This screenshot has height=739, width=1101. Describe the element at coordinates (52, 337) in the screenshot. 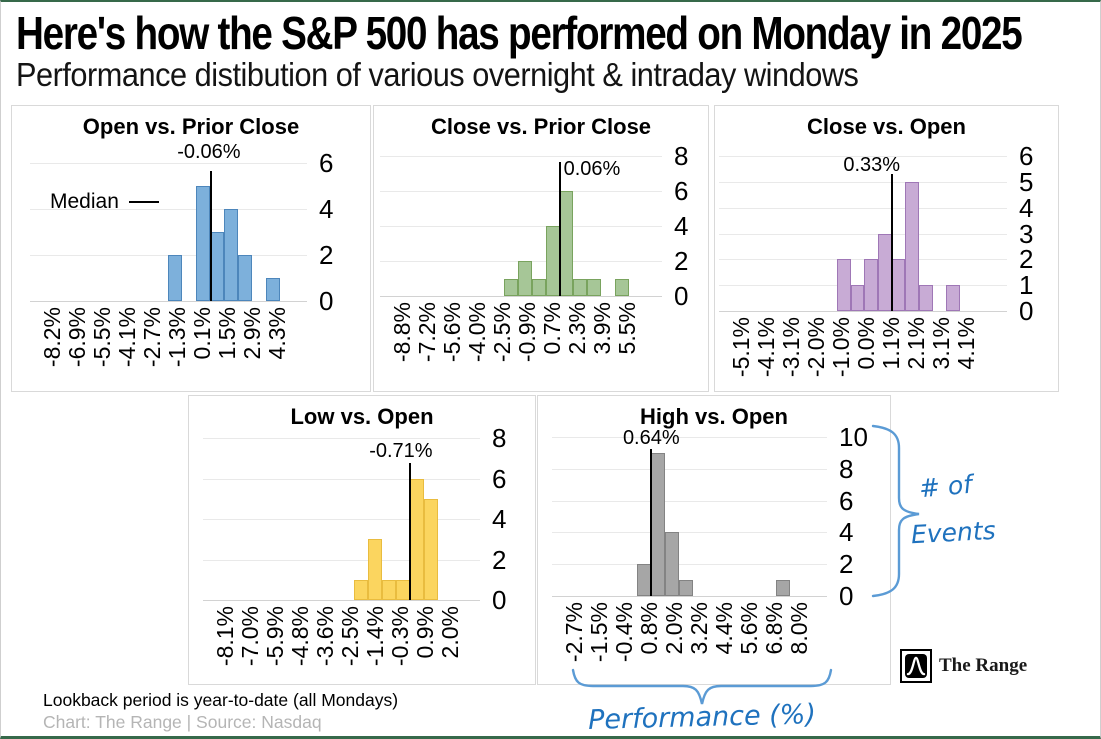

I see `x-tick-label: -8.2%` at that location.